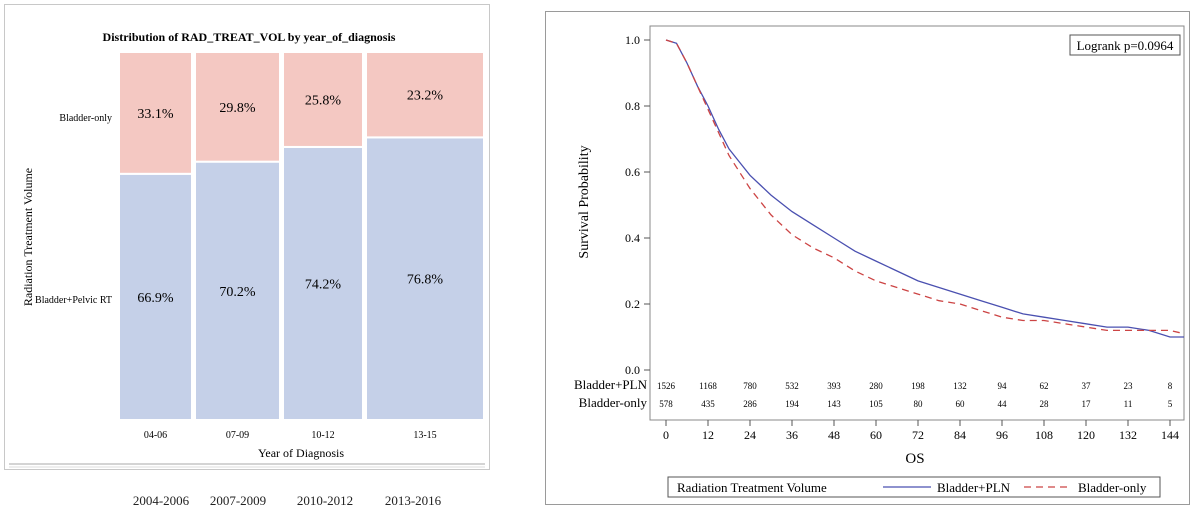  I want to click on bar-value-label: 76.8%, so click(425, 280).